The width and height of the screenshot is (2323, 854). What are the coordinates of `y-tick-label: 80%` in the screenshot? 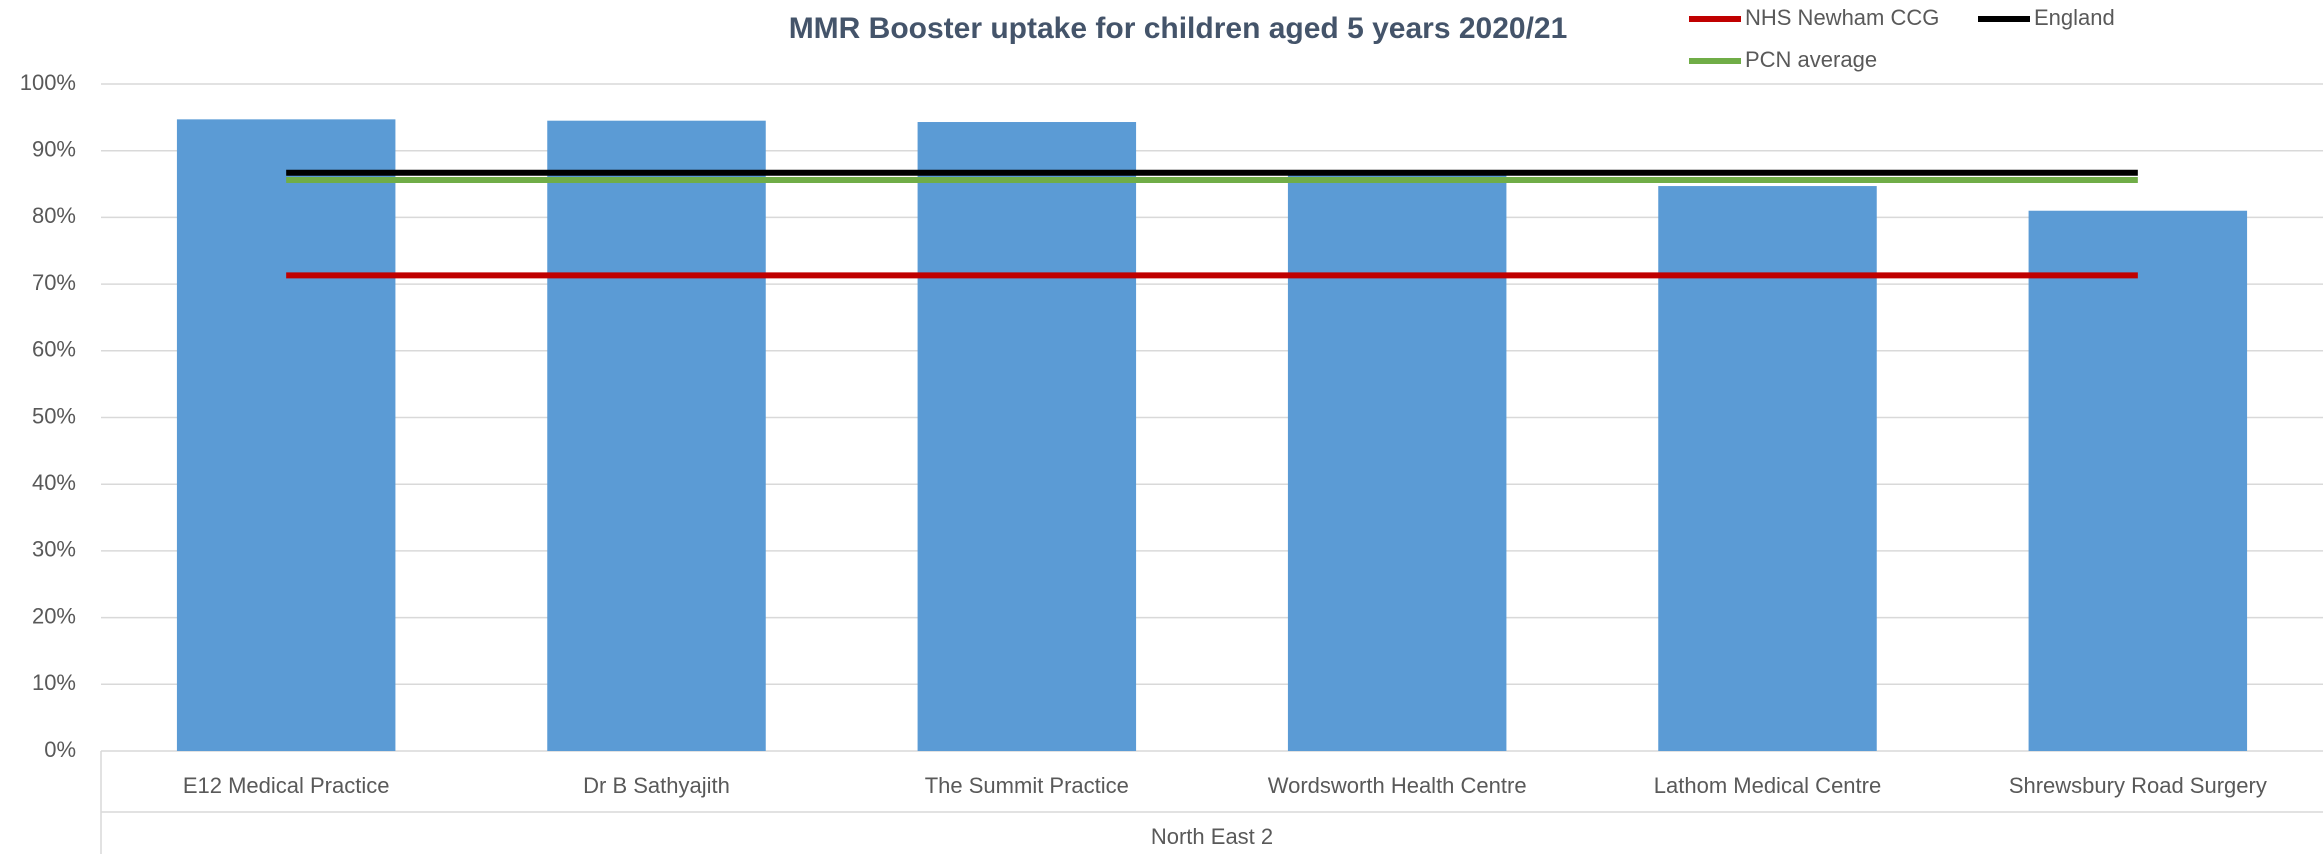 It's located at (54, 215).